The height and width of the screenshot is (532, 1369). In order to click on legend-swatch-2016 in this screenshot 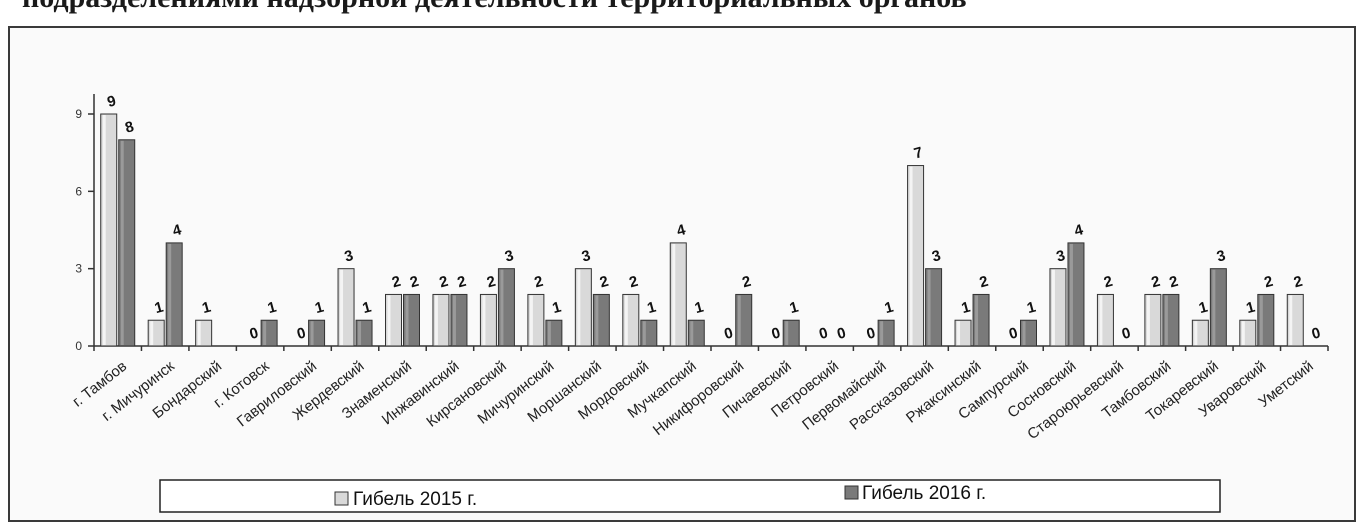, I will do `click(851, 492)`.